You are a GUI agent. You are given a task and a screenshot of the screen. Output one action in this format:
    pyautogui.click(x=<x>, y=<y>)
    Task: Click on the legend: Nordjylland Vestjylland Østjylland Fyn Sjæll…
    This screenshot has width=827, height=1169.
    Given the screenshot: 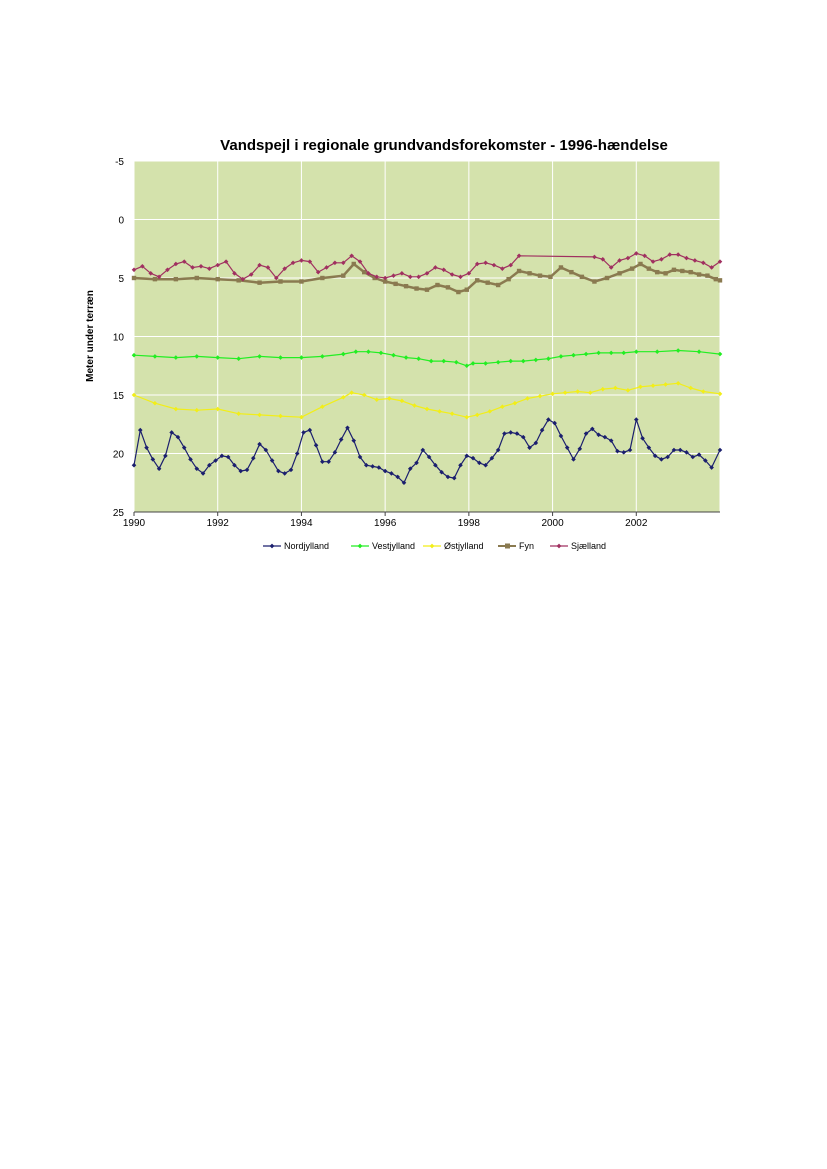 What is the action you would take?
    pyautogui.click(x=434, y=546)
    